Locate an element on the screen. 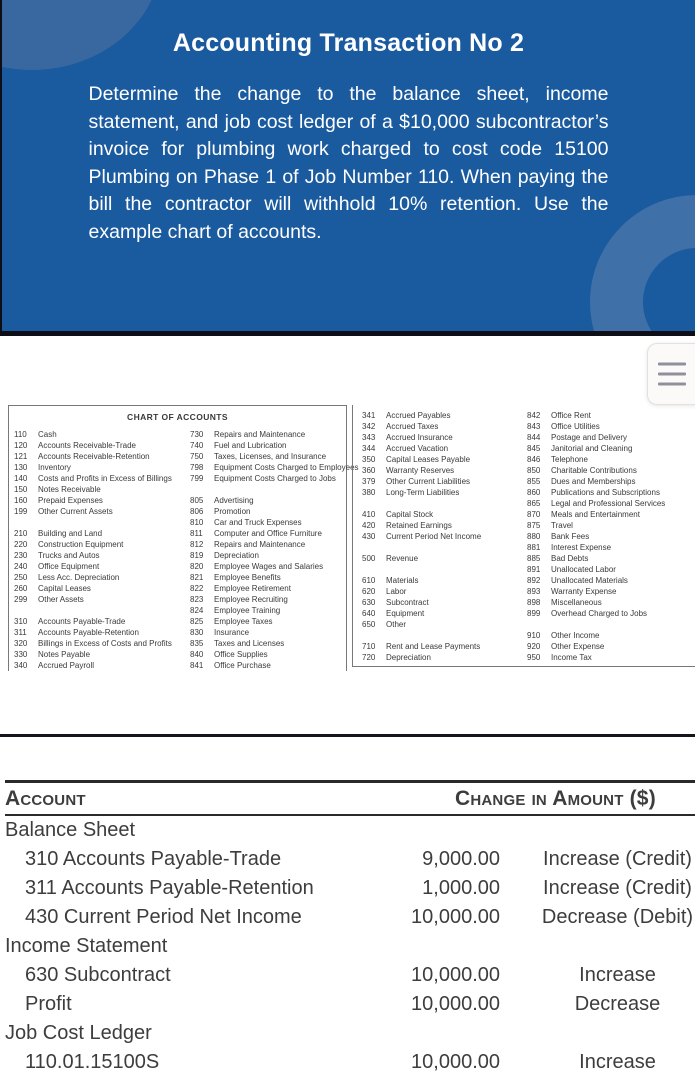 The width and height of the screenshot is (695, 1080). account-name: Warranty Expense is located at coordinates (584, 591).